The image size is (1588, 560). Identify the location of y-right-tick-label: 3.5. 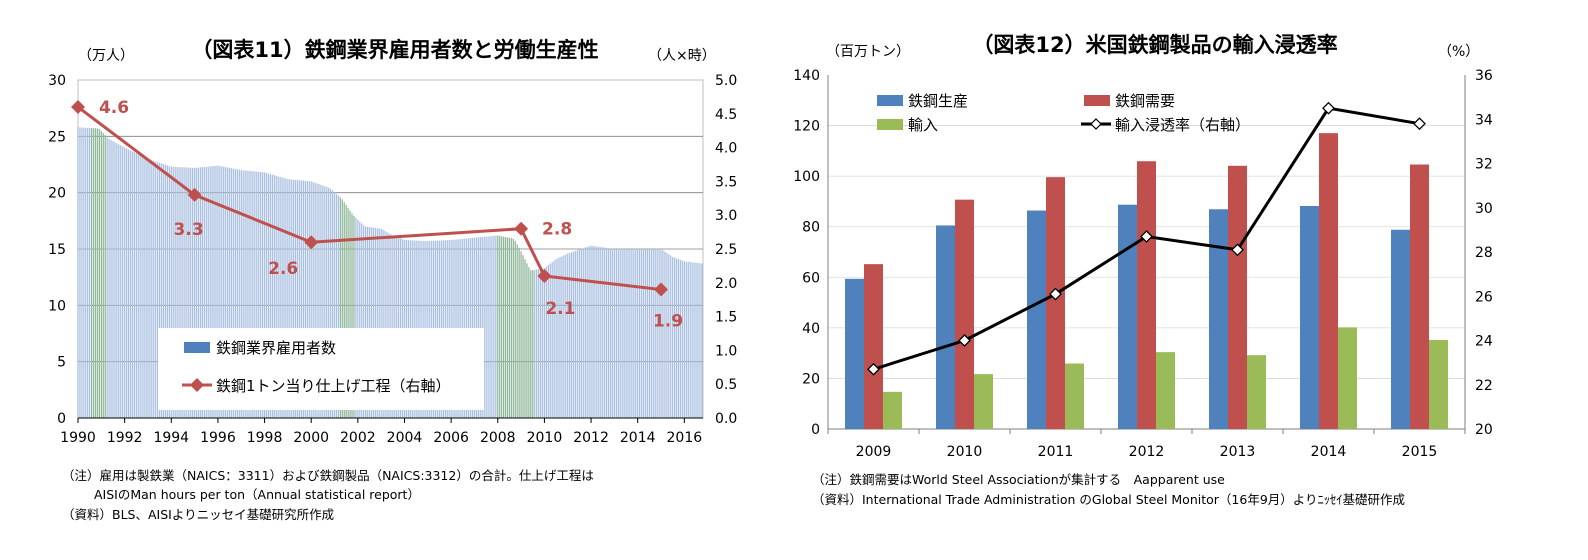
(726, 182).